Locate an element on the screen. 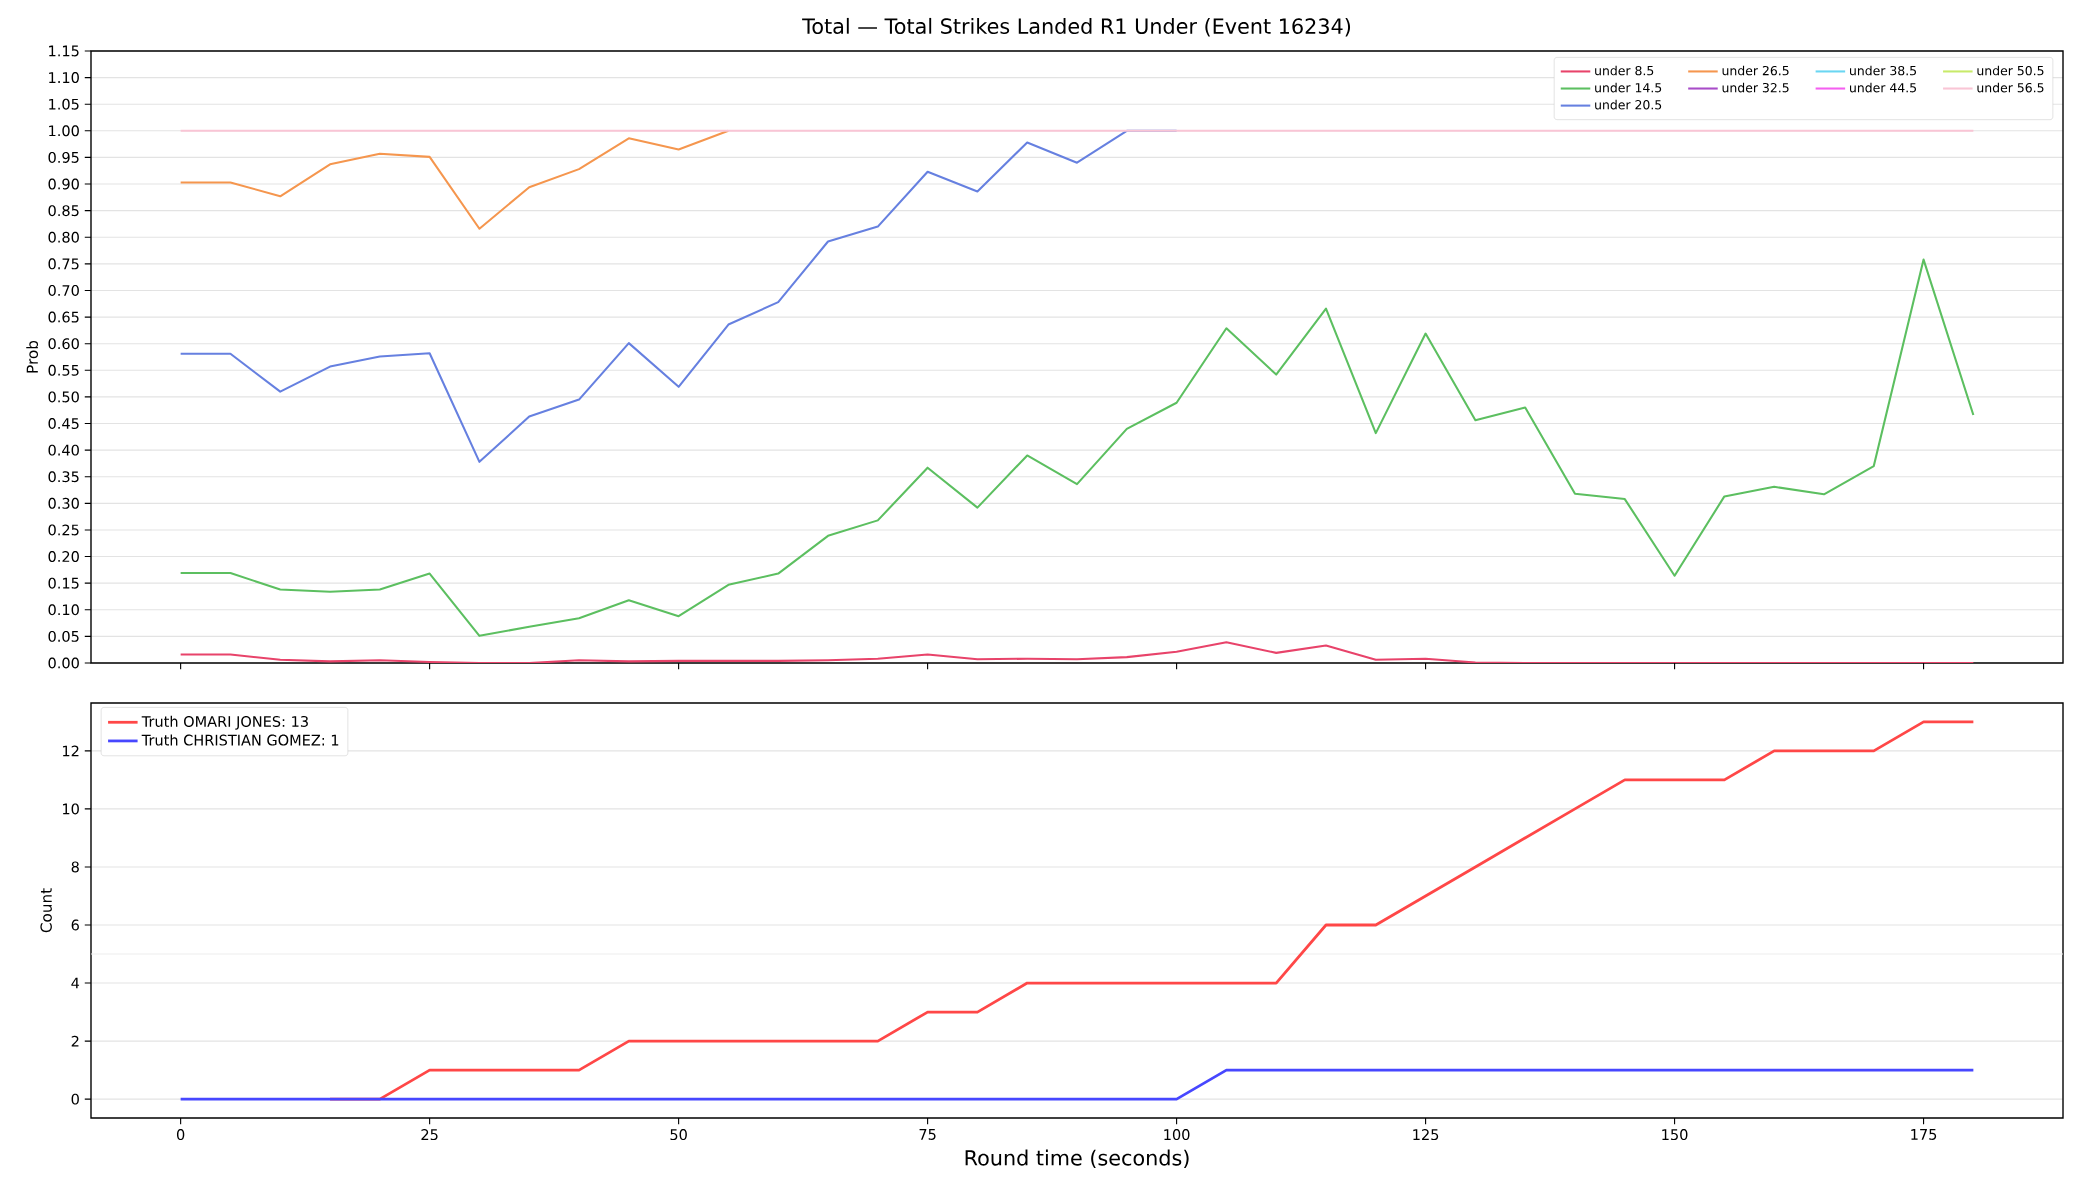 The image size is (2100, 1200). y-tick-label: 0.25 is located at coordinates (63, 530).